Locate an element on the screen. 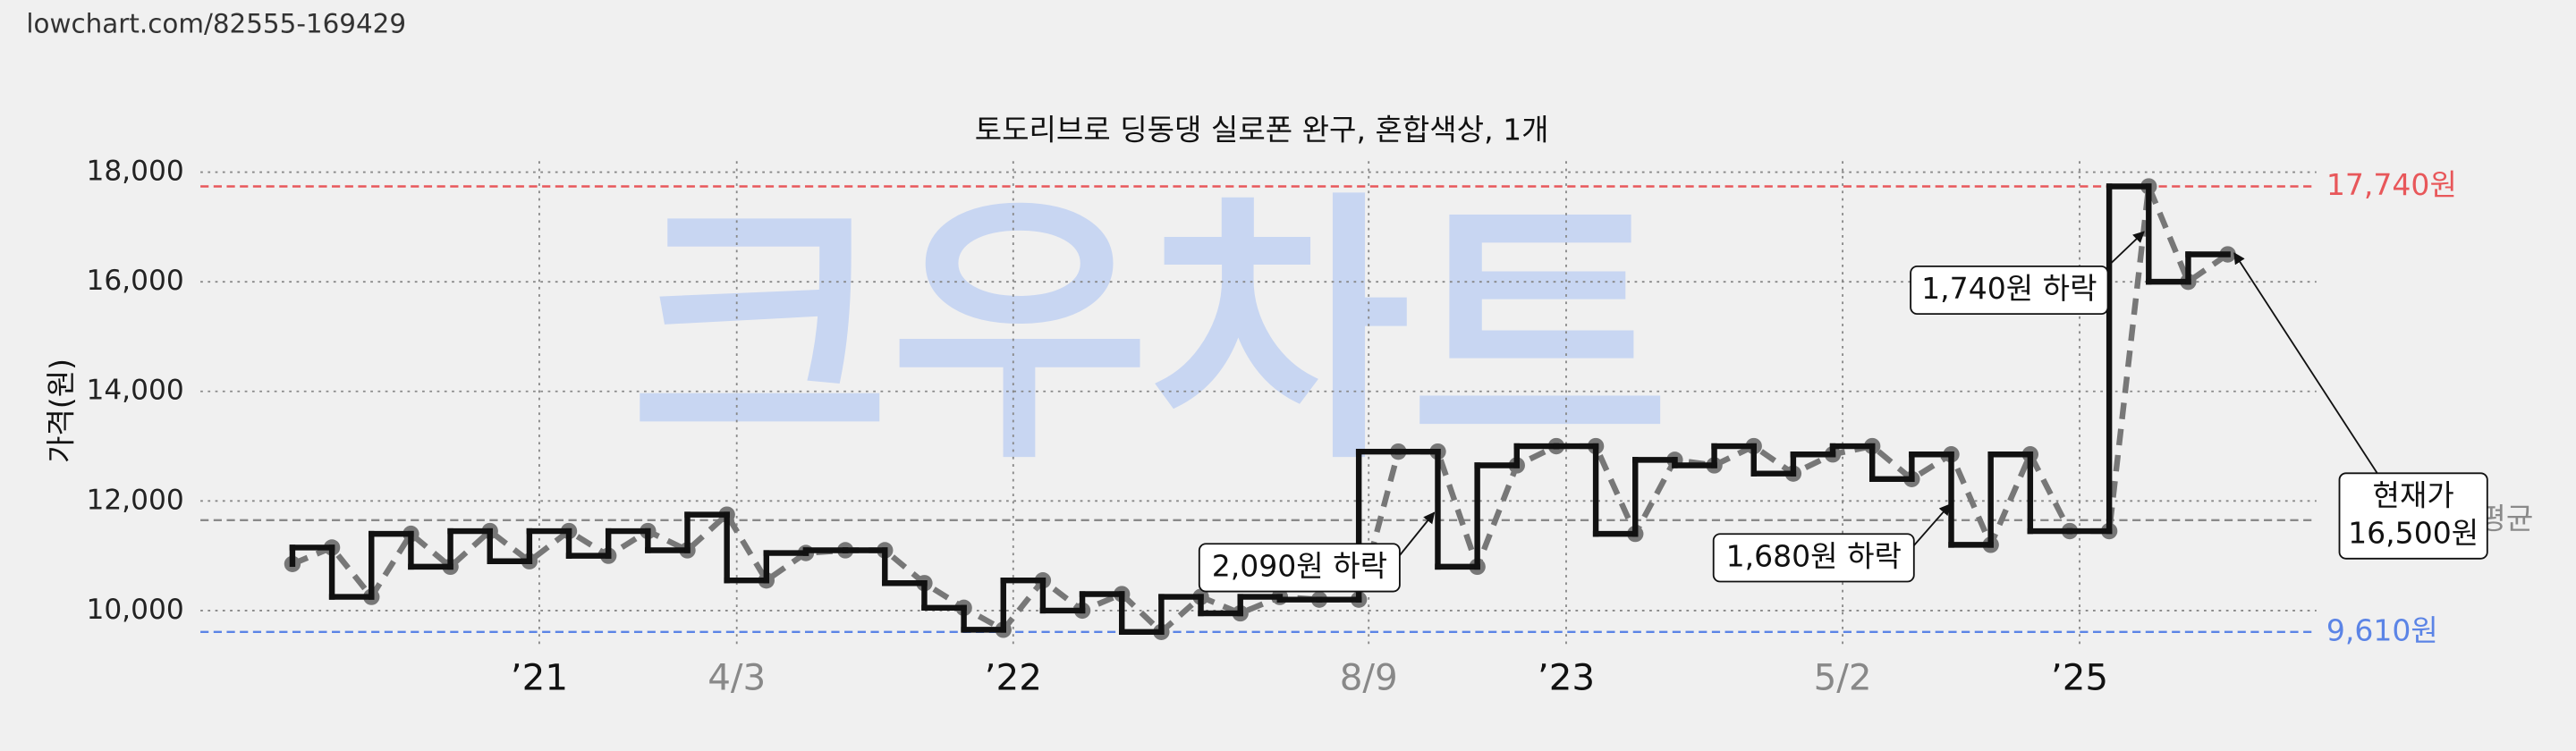  x-tick-label: ’21 is located at coordinates (539, 677).